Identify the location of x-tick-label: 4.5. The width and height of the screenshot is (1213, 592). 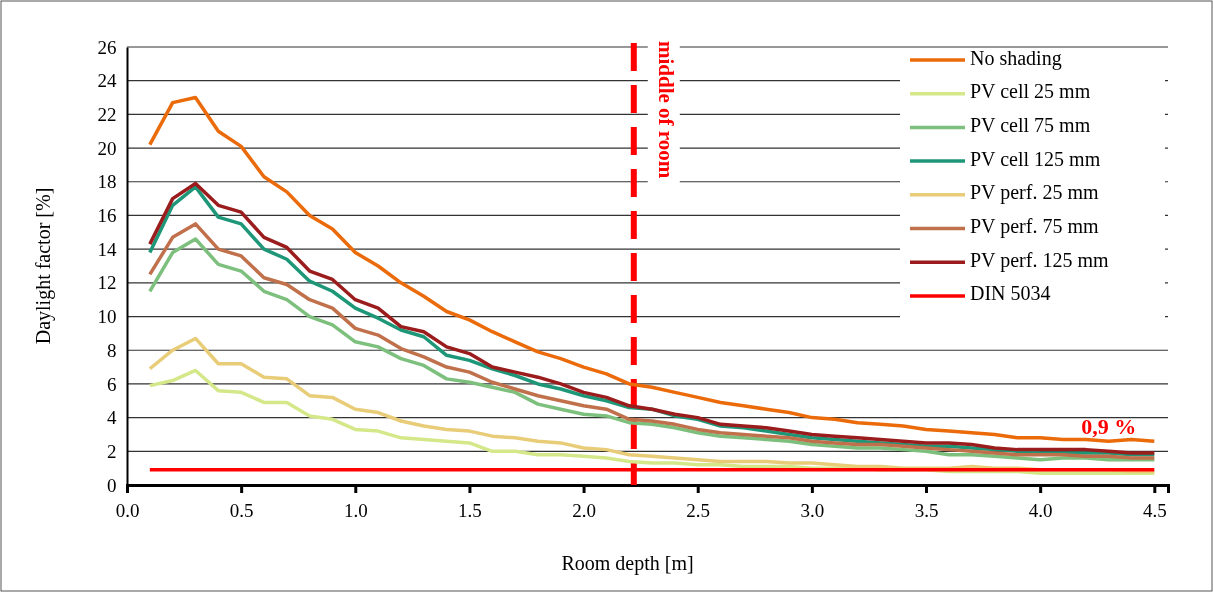
(1154, 510).